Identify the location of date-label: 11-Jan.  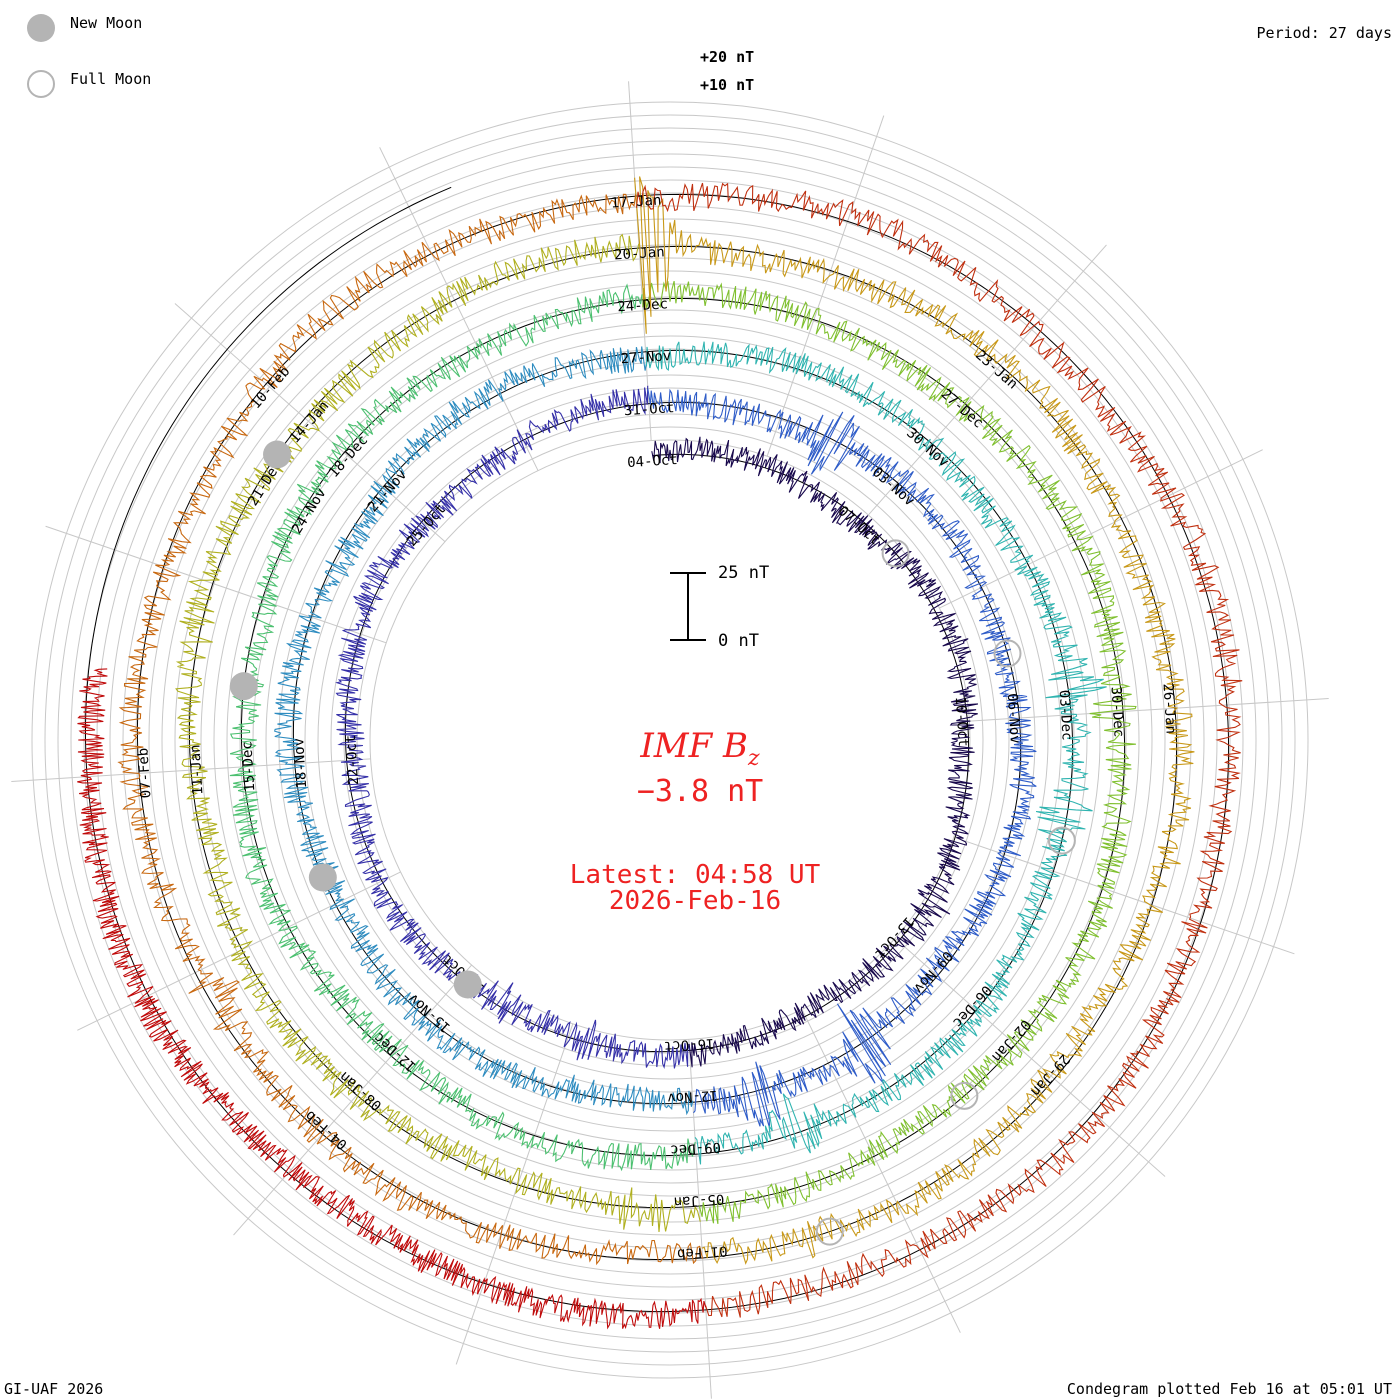
(196, 769).